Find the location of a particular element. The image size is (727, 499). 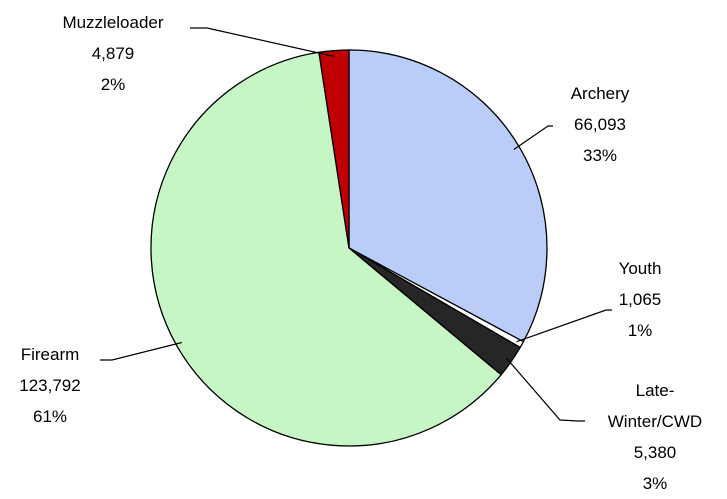

slice-label: Archery 66,093 33% is located at coordinates (600, 124).